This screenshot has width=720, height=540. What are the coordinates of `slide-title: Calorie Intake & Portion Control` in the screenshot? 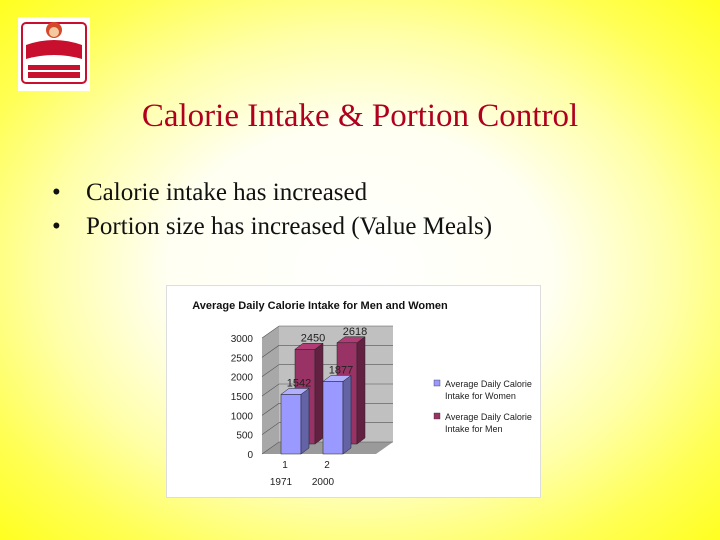 It's located at (360, 116).